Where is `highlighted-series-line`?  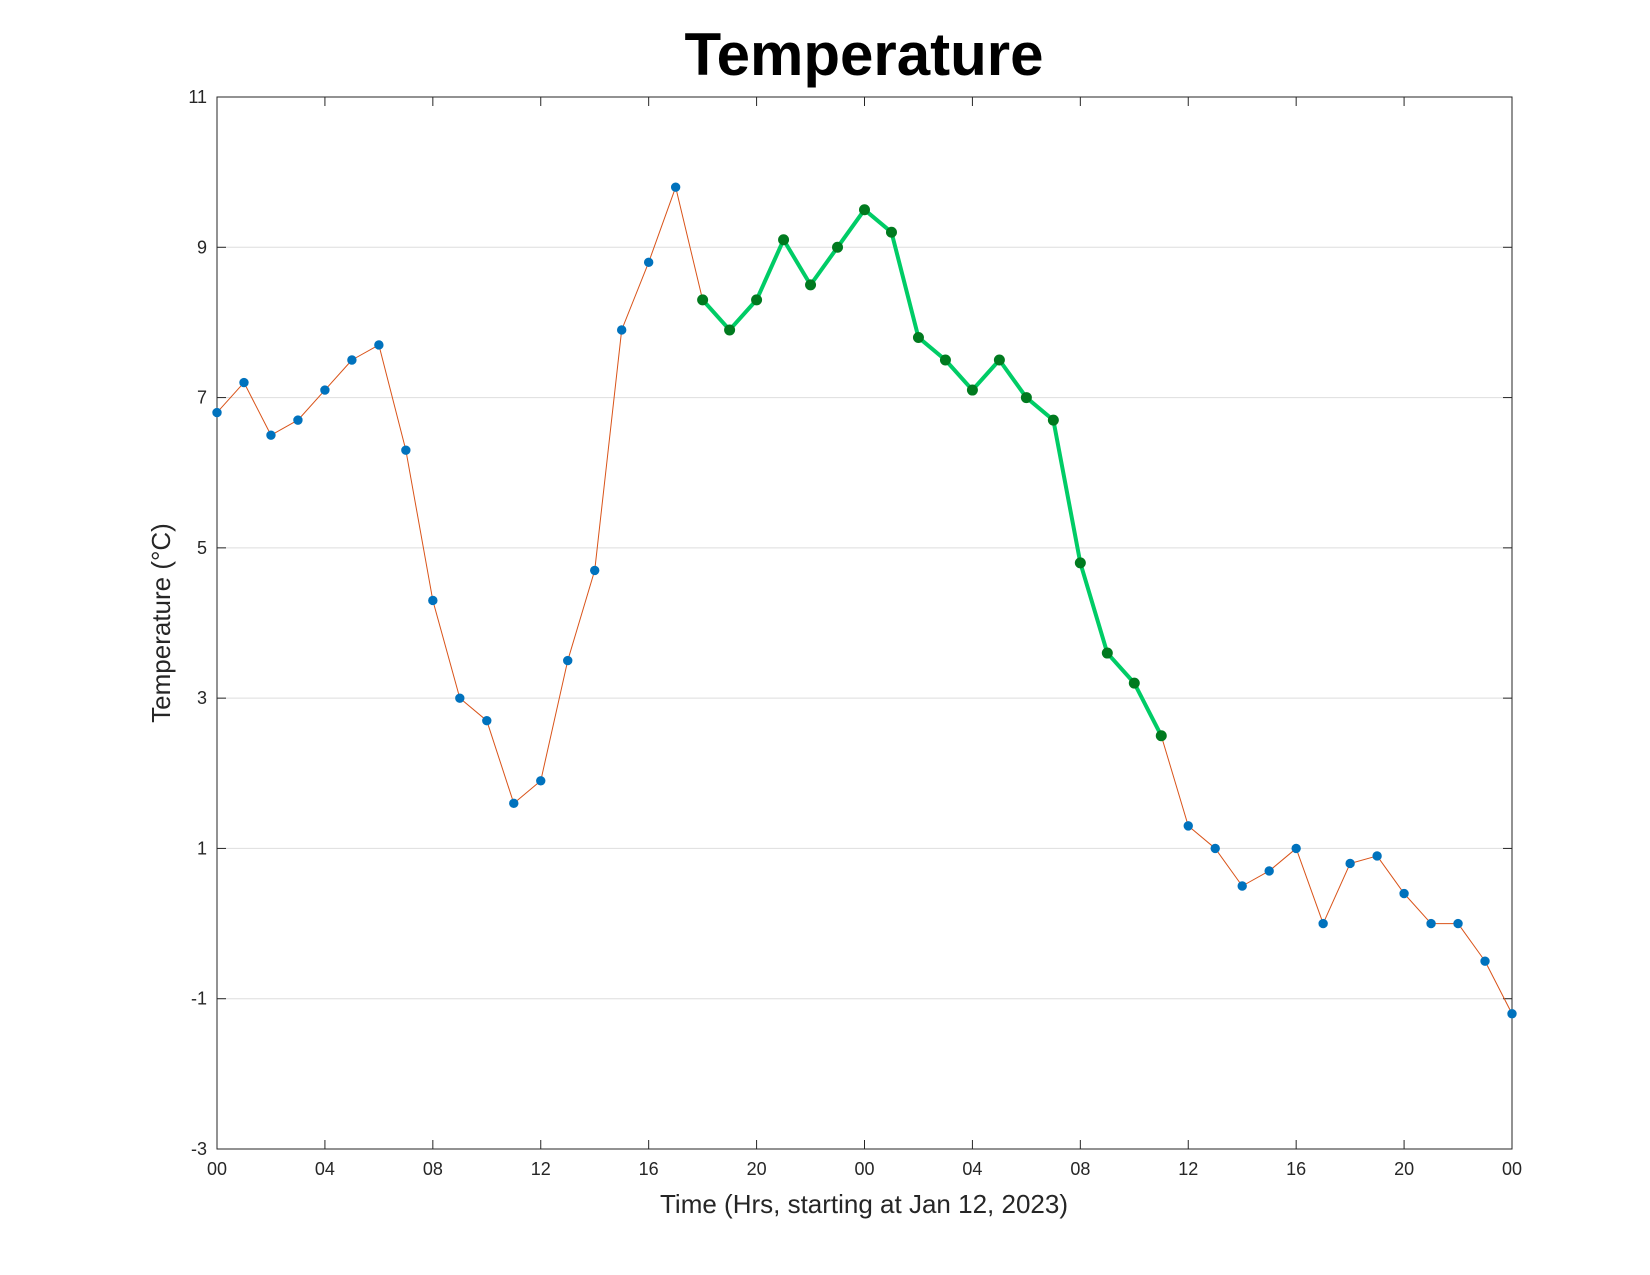
highlighted-series-line is located at coordinates (932, 472).